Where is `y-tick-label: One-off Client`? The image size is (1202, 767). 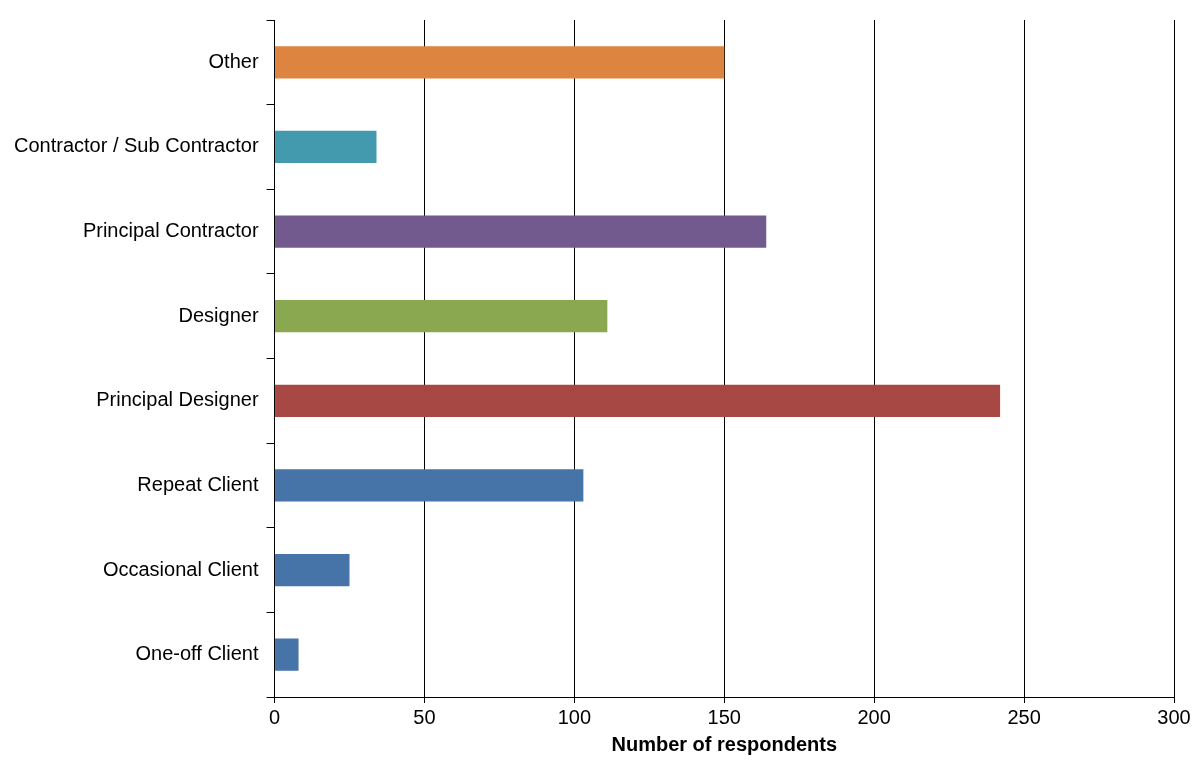 y-tick-label: One-off Client is located at coordinates (197, 653).